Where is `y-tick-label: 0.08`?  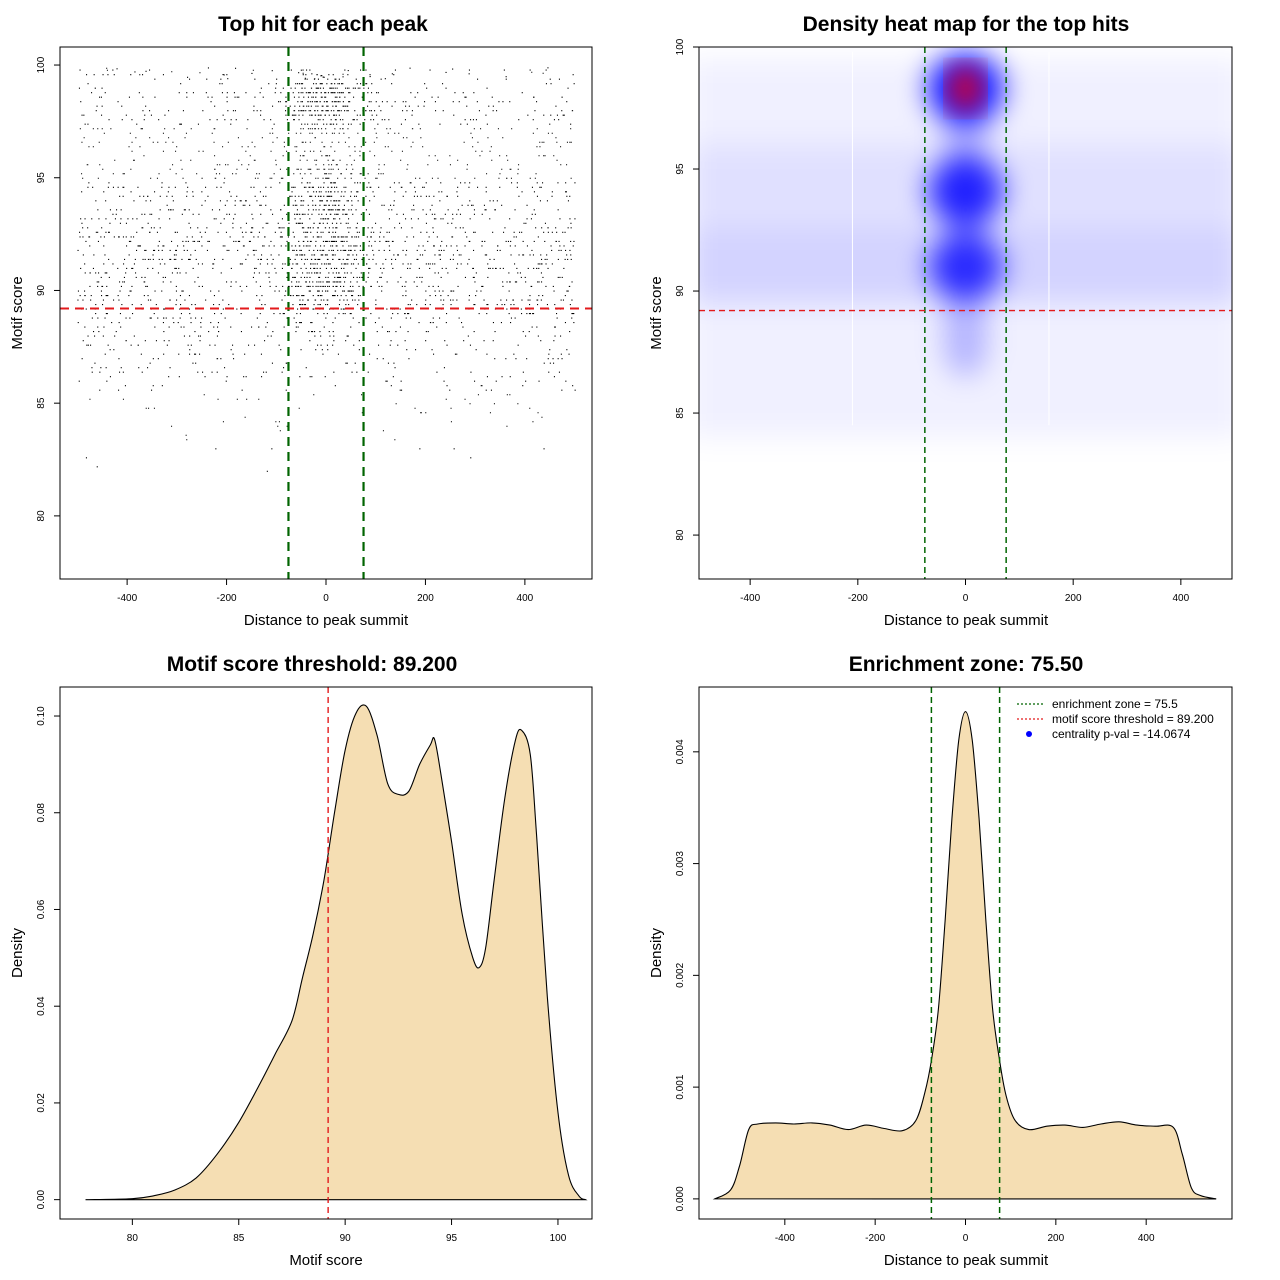
y-tick-label: 0.08 is located at coordinates (41, 813).